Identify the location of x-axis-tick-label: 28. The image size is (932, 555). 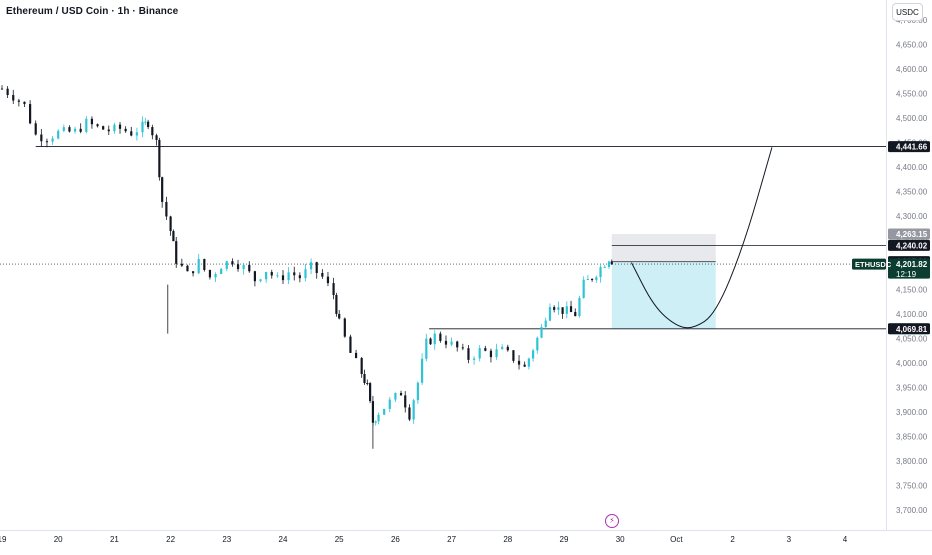
(507, 539).